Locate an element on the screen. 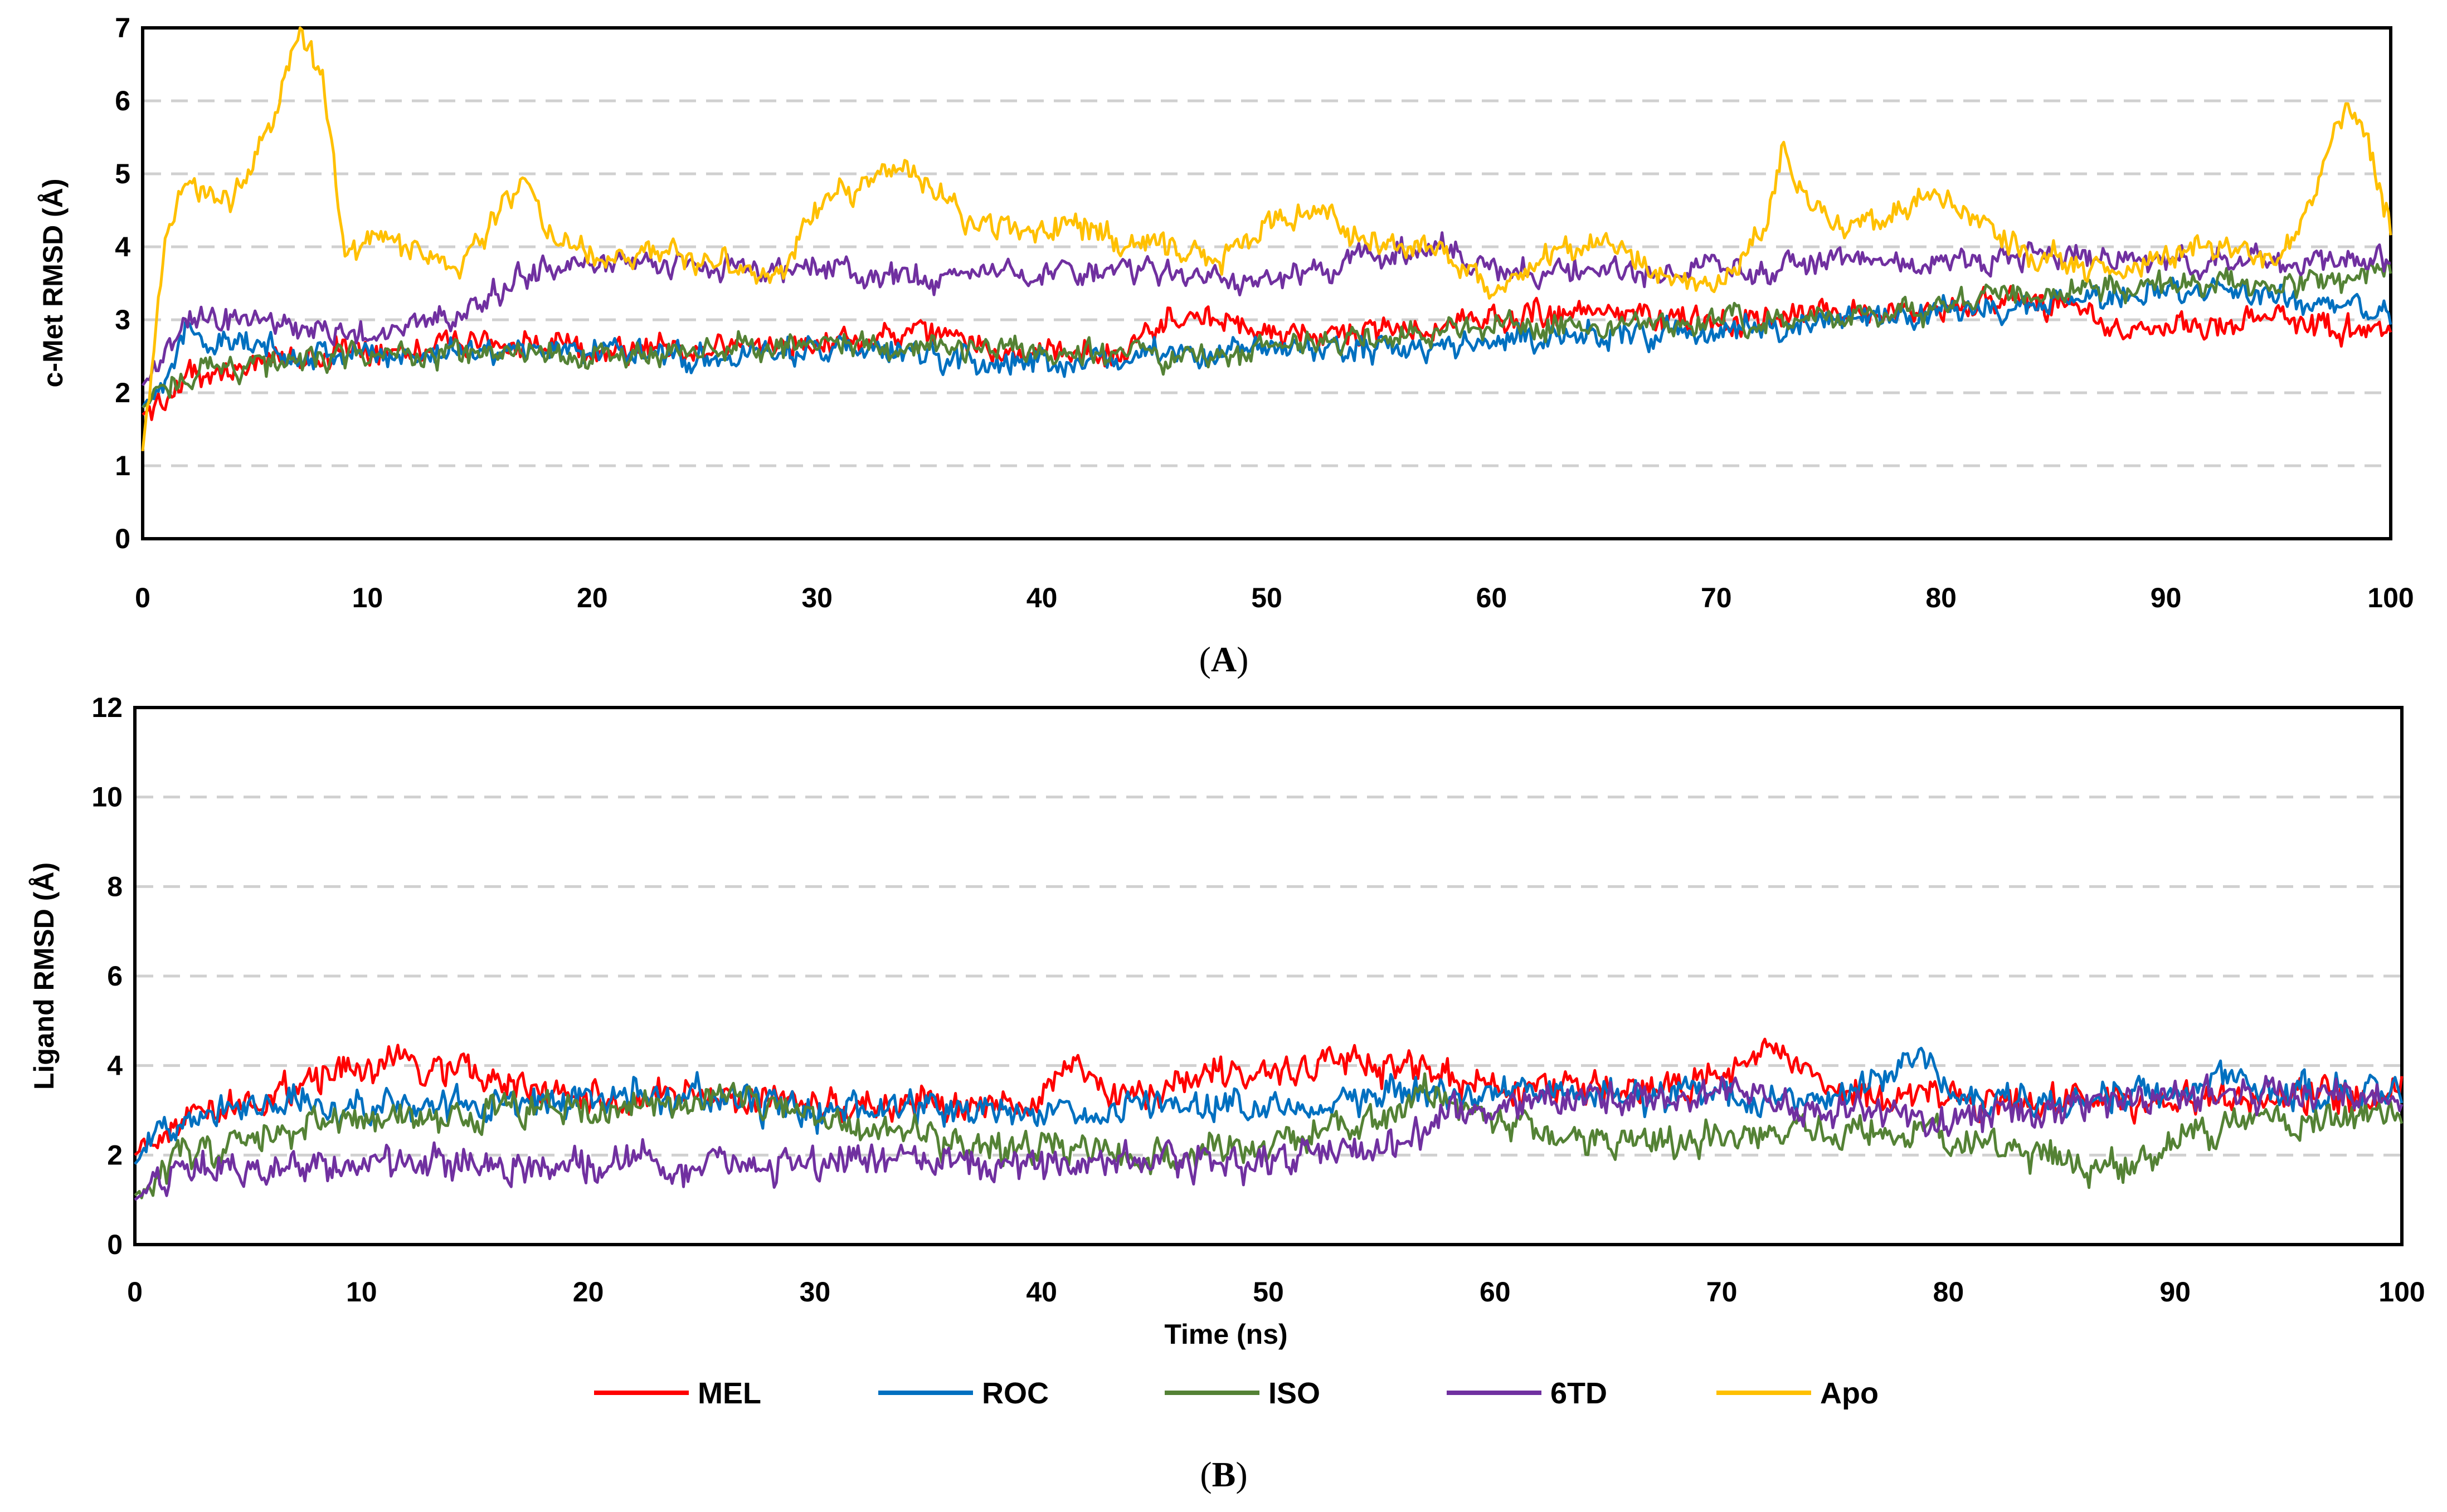  legend-label-mel: MEL is located at coordinates (729, 1393).